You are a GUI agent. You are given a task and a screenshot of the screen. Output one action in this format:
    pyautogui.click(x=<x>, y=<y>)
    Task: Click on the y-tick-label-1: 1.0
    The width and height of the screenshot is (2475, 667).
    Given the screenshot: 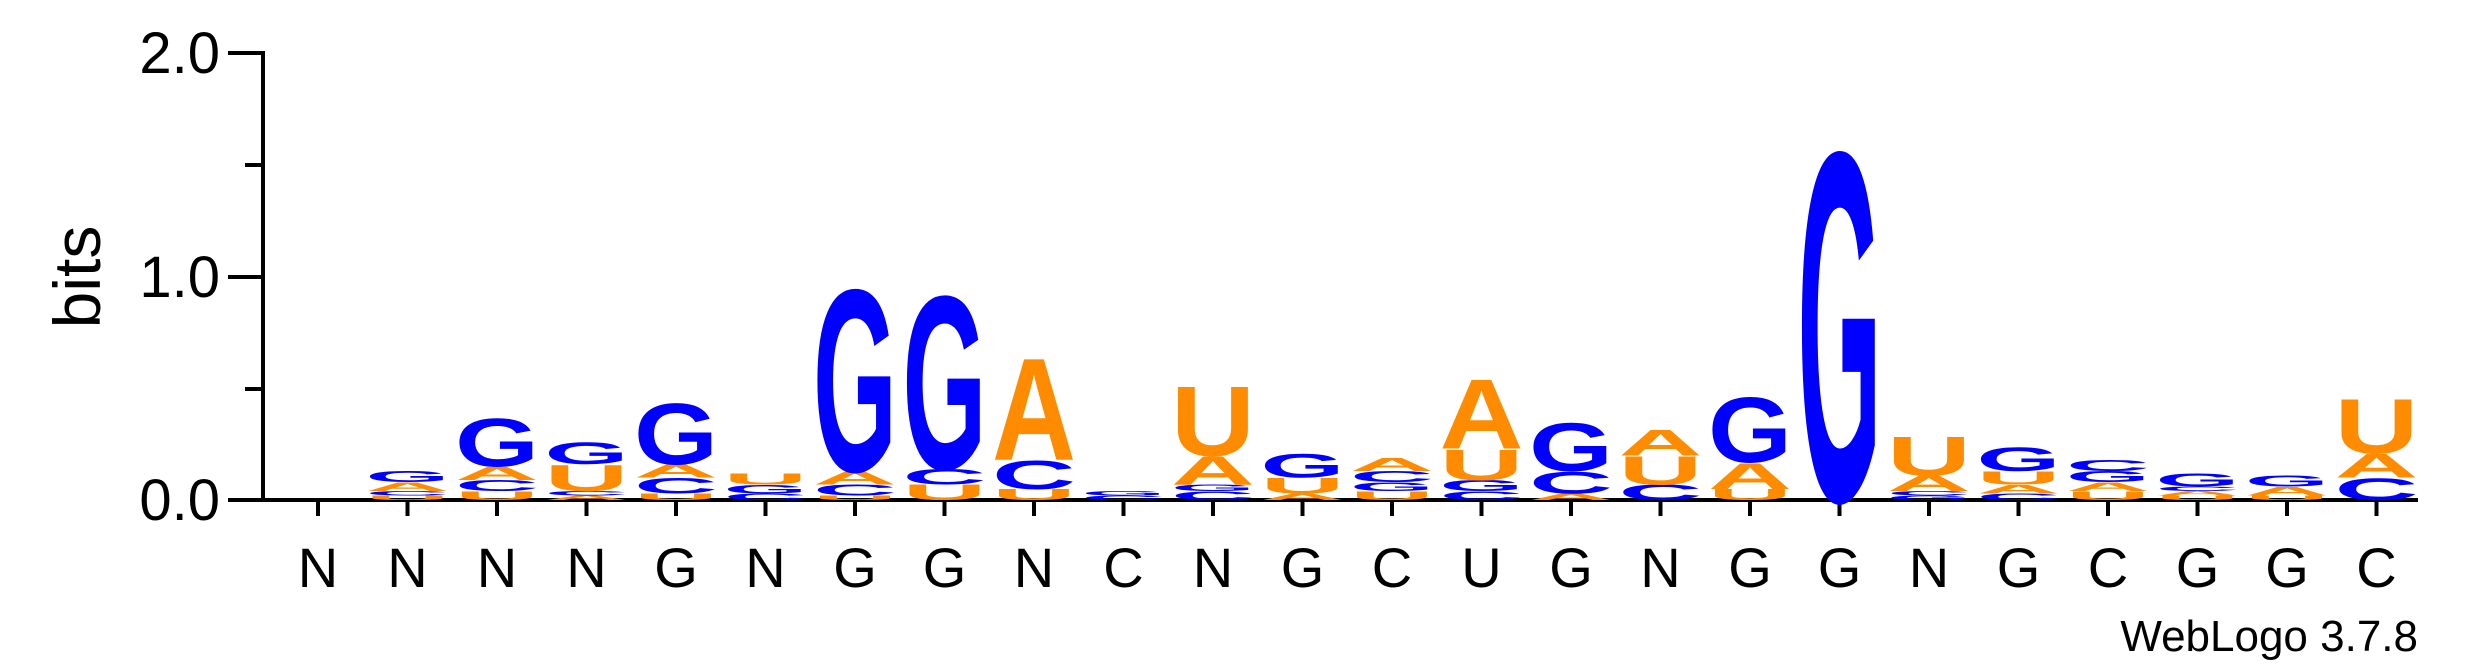 What is the action you would take?
    pyautogui.click(x=179, y=277)
    